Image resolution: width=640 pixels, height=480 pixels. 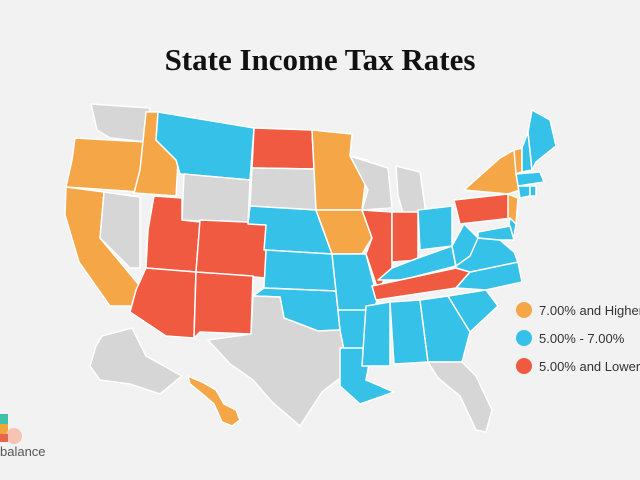 I want to click on brand-logo-mark-icon, so click(x=11, y=429).